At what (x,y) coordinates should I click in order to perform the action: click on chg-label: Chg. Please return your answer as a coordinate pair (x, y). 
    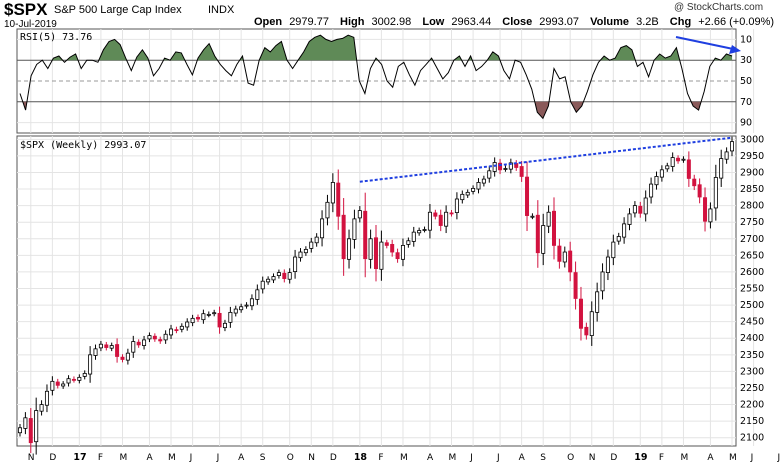
    Looking at the image, I should click on (680, 22).